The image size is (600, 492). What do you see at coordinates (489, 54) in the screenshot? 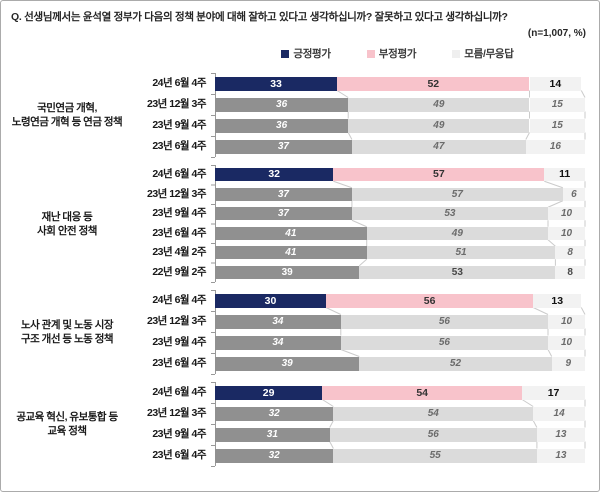
I see `legend-label: 모름/무응답` at bounding box center [489, 54].